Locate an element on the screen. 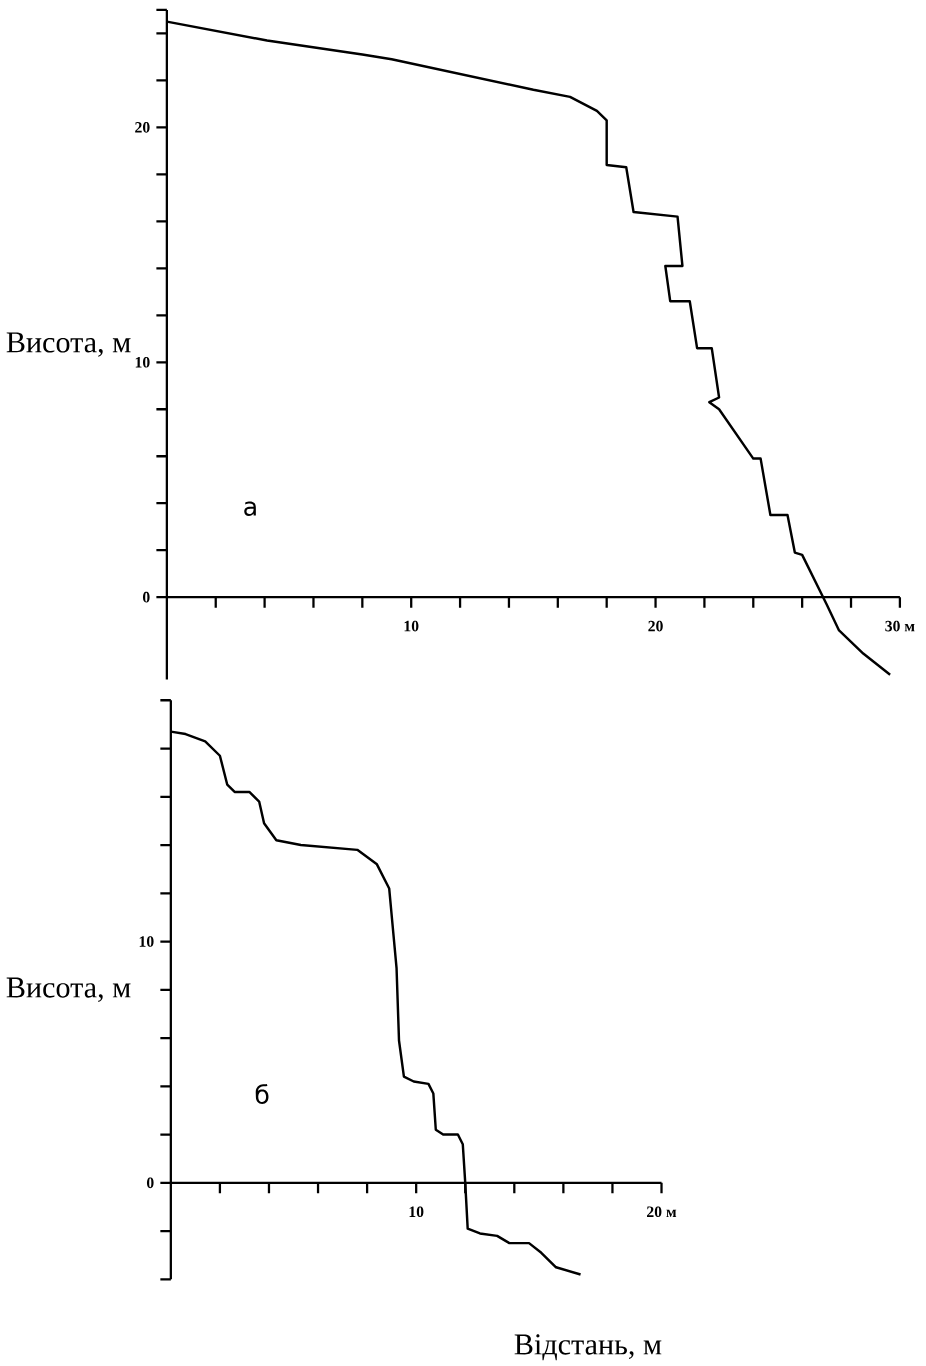 The image size is (926, 1366). annotation: б is located at coordinates (262, 1094).